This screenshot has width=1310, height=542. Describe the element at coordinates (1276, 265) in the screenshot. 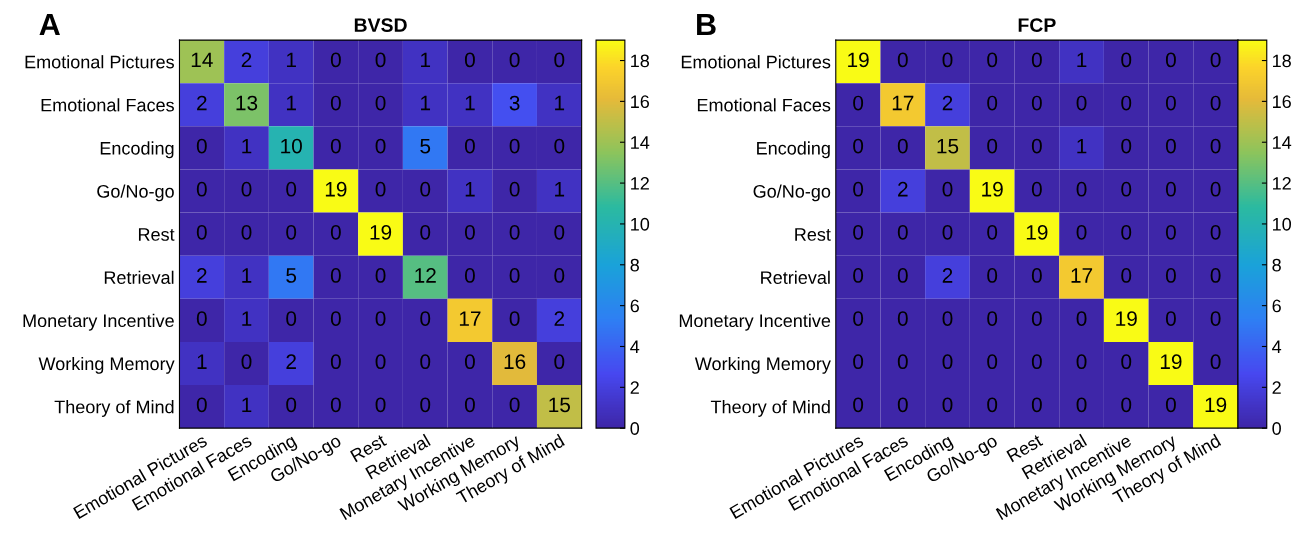

I see `color-bar-label: 8` at that location.